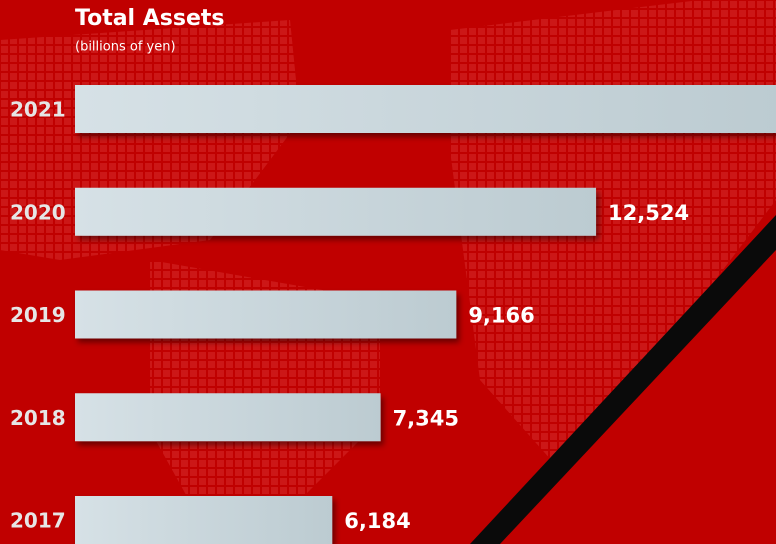 This screenshot has width=776, height=544. What do you see at coordinates (150, 18) in the screenshot?
I see `chart-title: Total Assets` at bounding box center [150, 18].